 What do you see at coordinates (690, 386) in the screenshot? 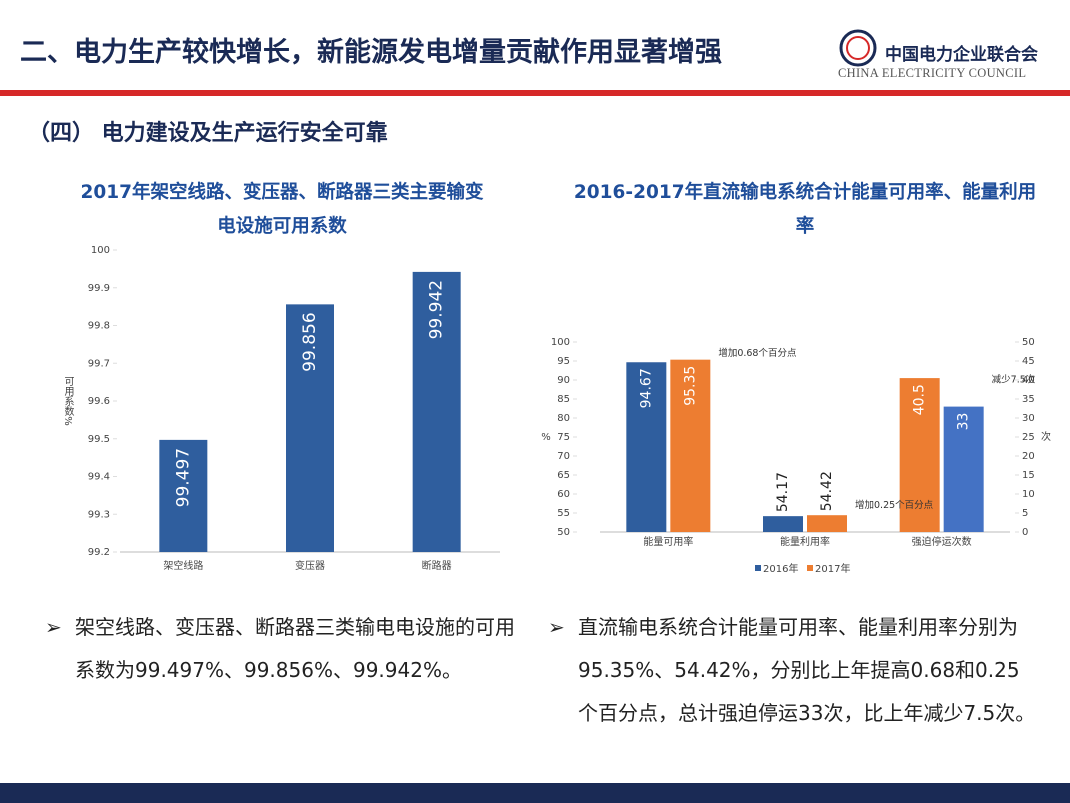
I see `value-label: 95.35` at bounding box center [690, 386].